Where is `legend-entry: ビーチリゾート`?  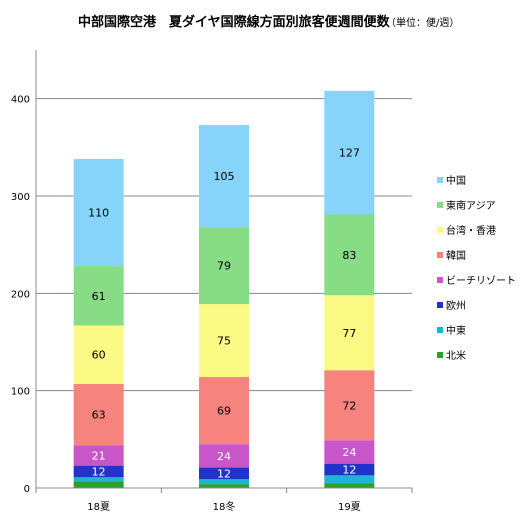
legend-entry: ビーチリゾート is located at coordinates (481, 281).